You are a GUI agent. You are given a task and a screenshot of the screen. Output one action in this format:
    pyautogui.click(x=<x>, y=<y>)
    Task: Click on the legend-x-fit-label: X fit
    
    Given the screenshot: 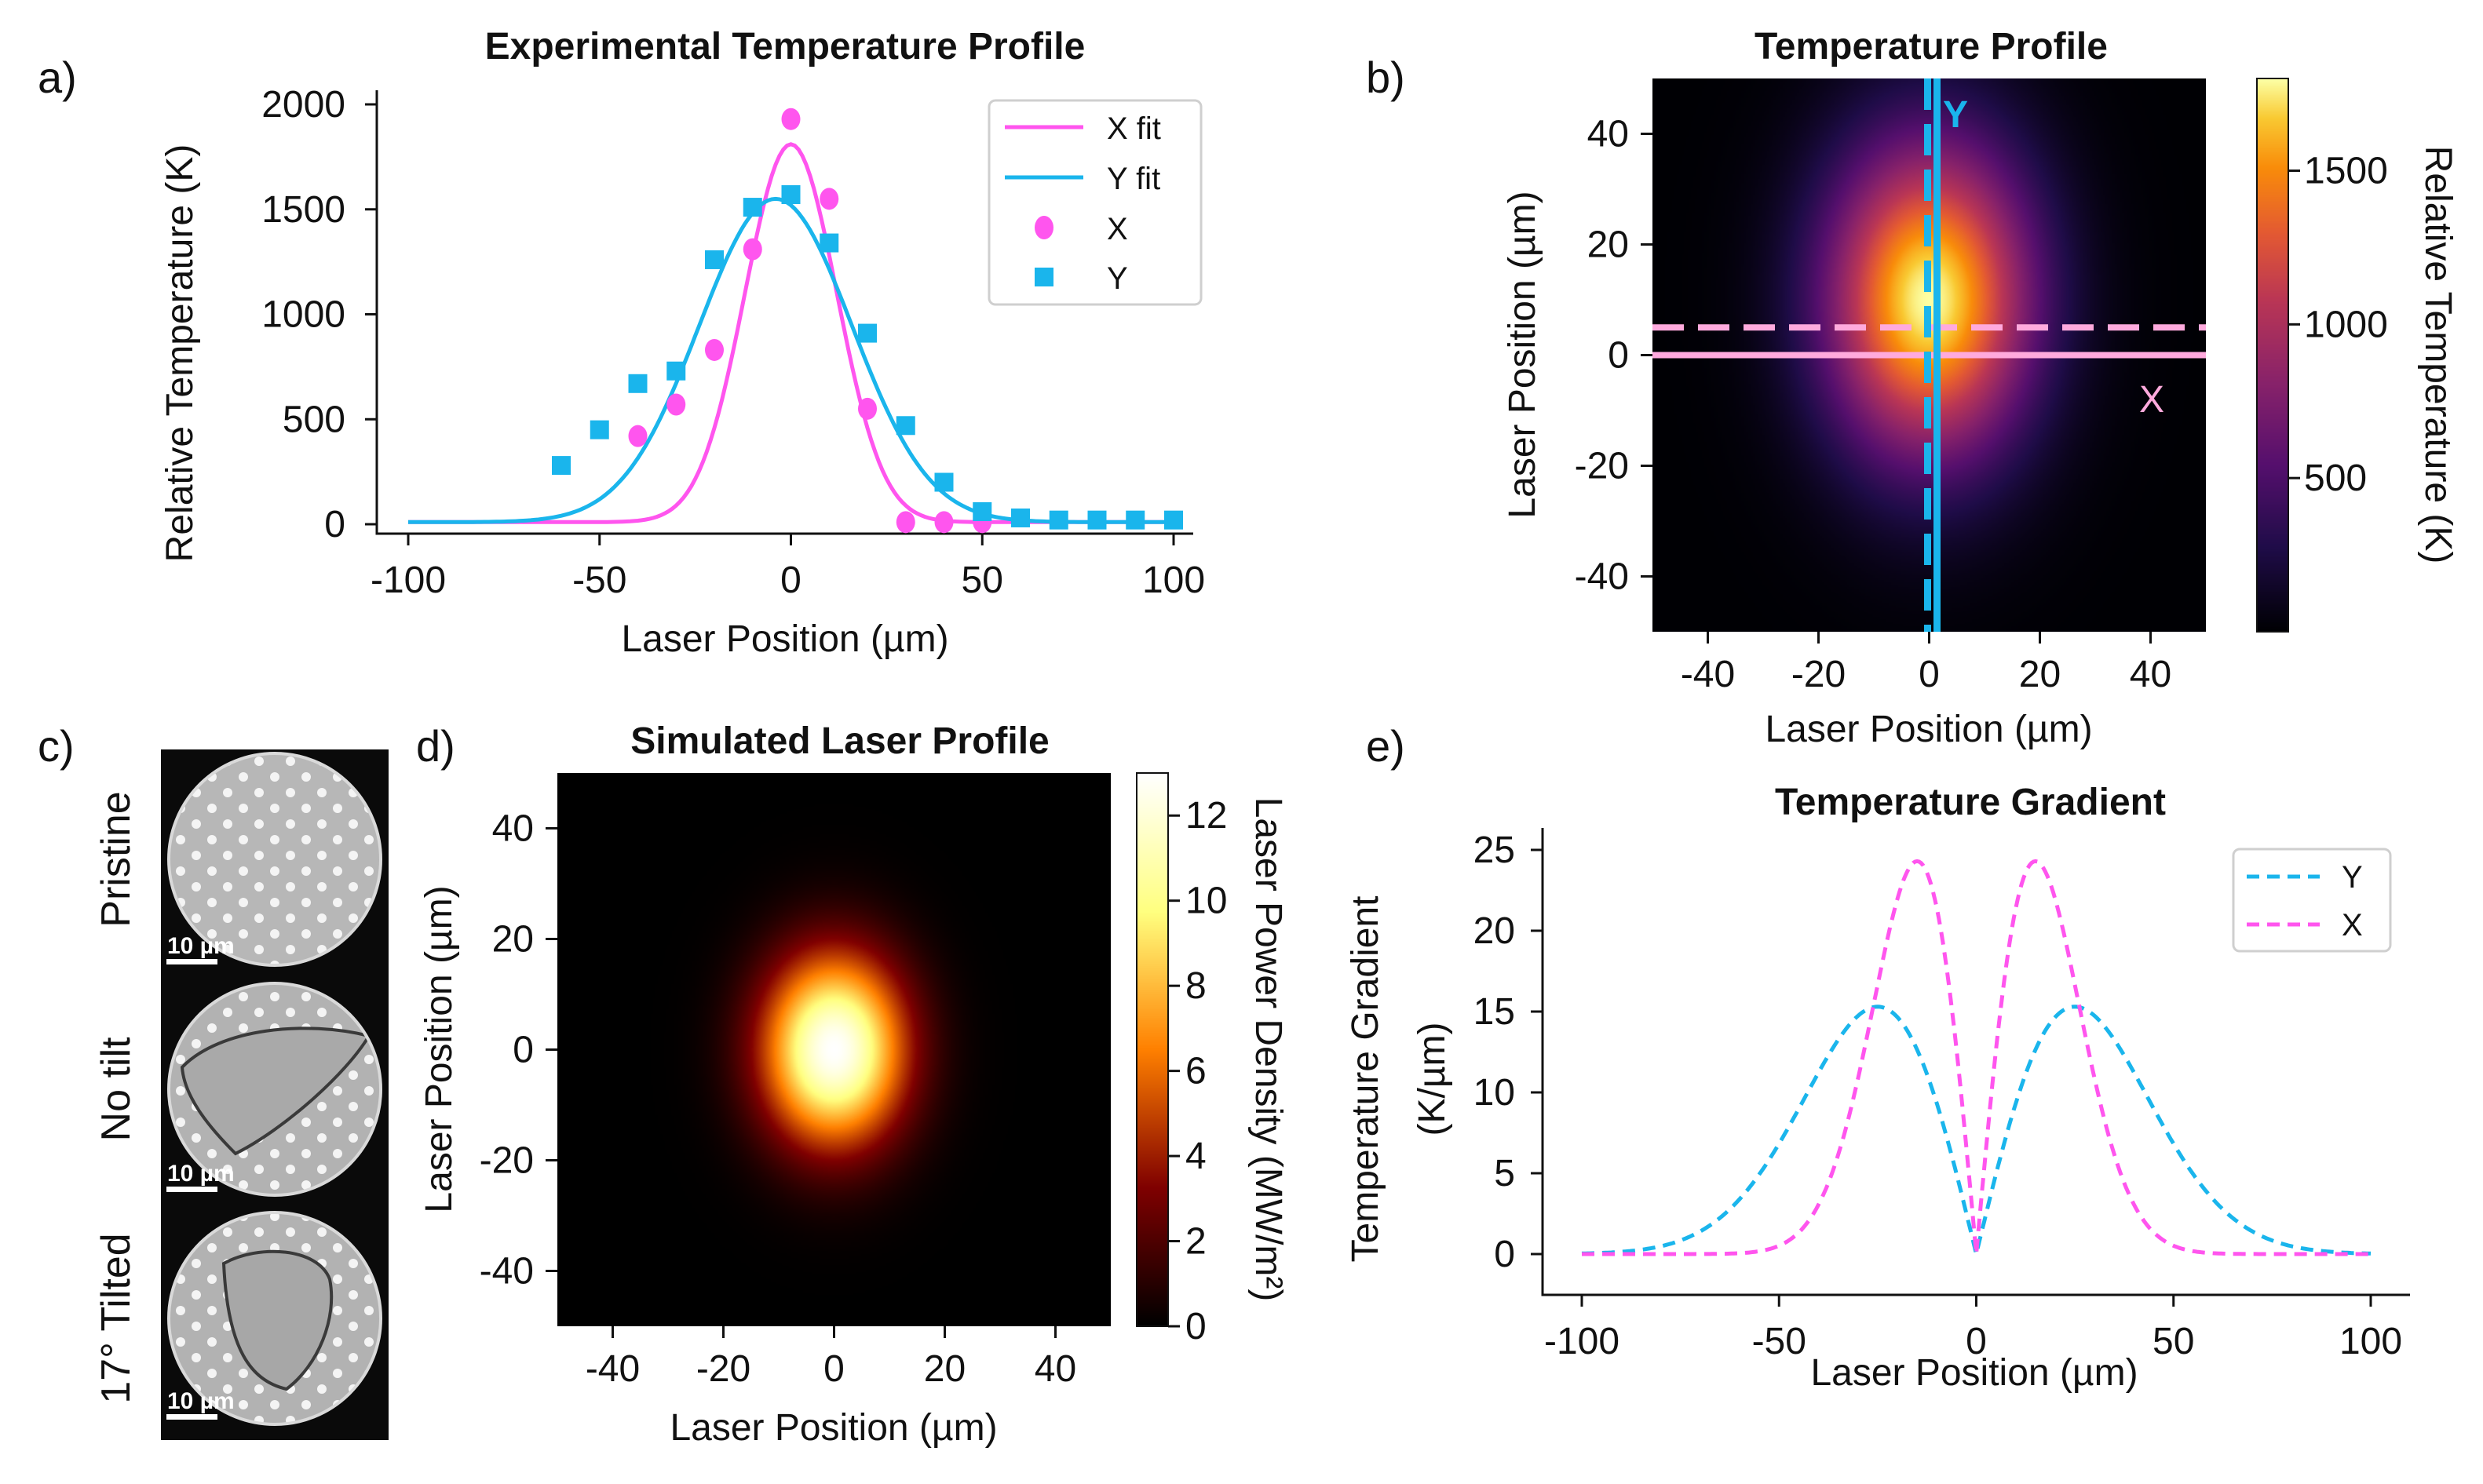 What is the action you would take?
    pyautogui.click(x=1134, y=128)
    